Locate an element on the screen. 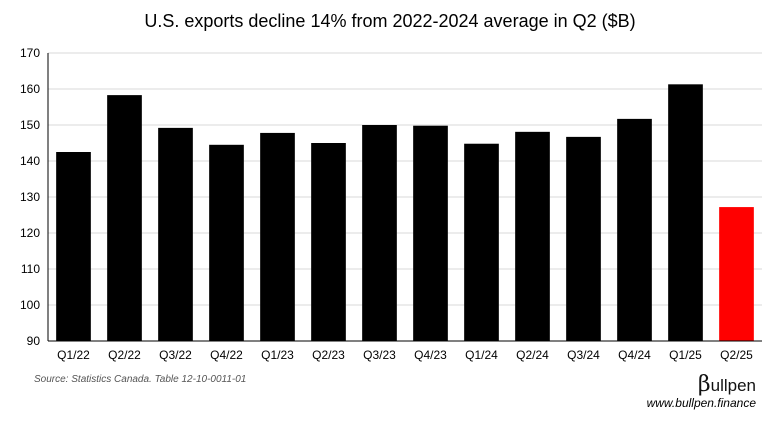 The width and height of the screenshot is (780, 422). y-tick-label: 140 is located at coordinates (30, 161).